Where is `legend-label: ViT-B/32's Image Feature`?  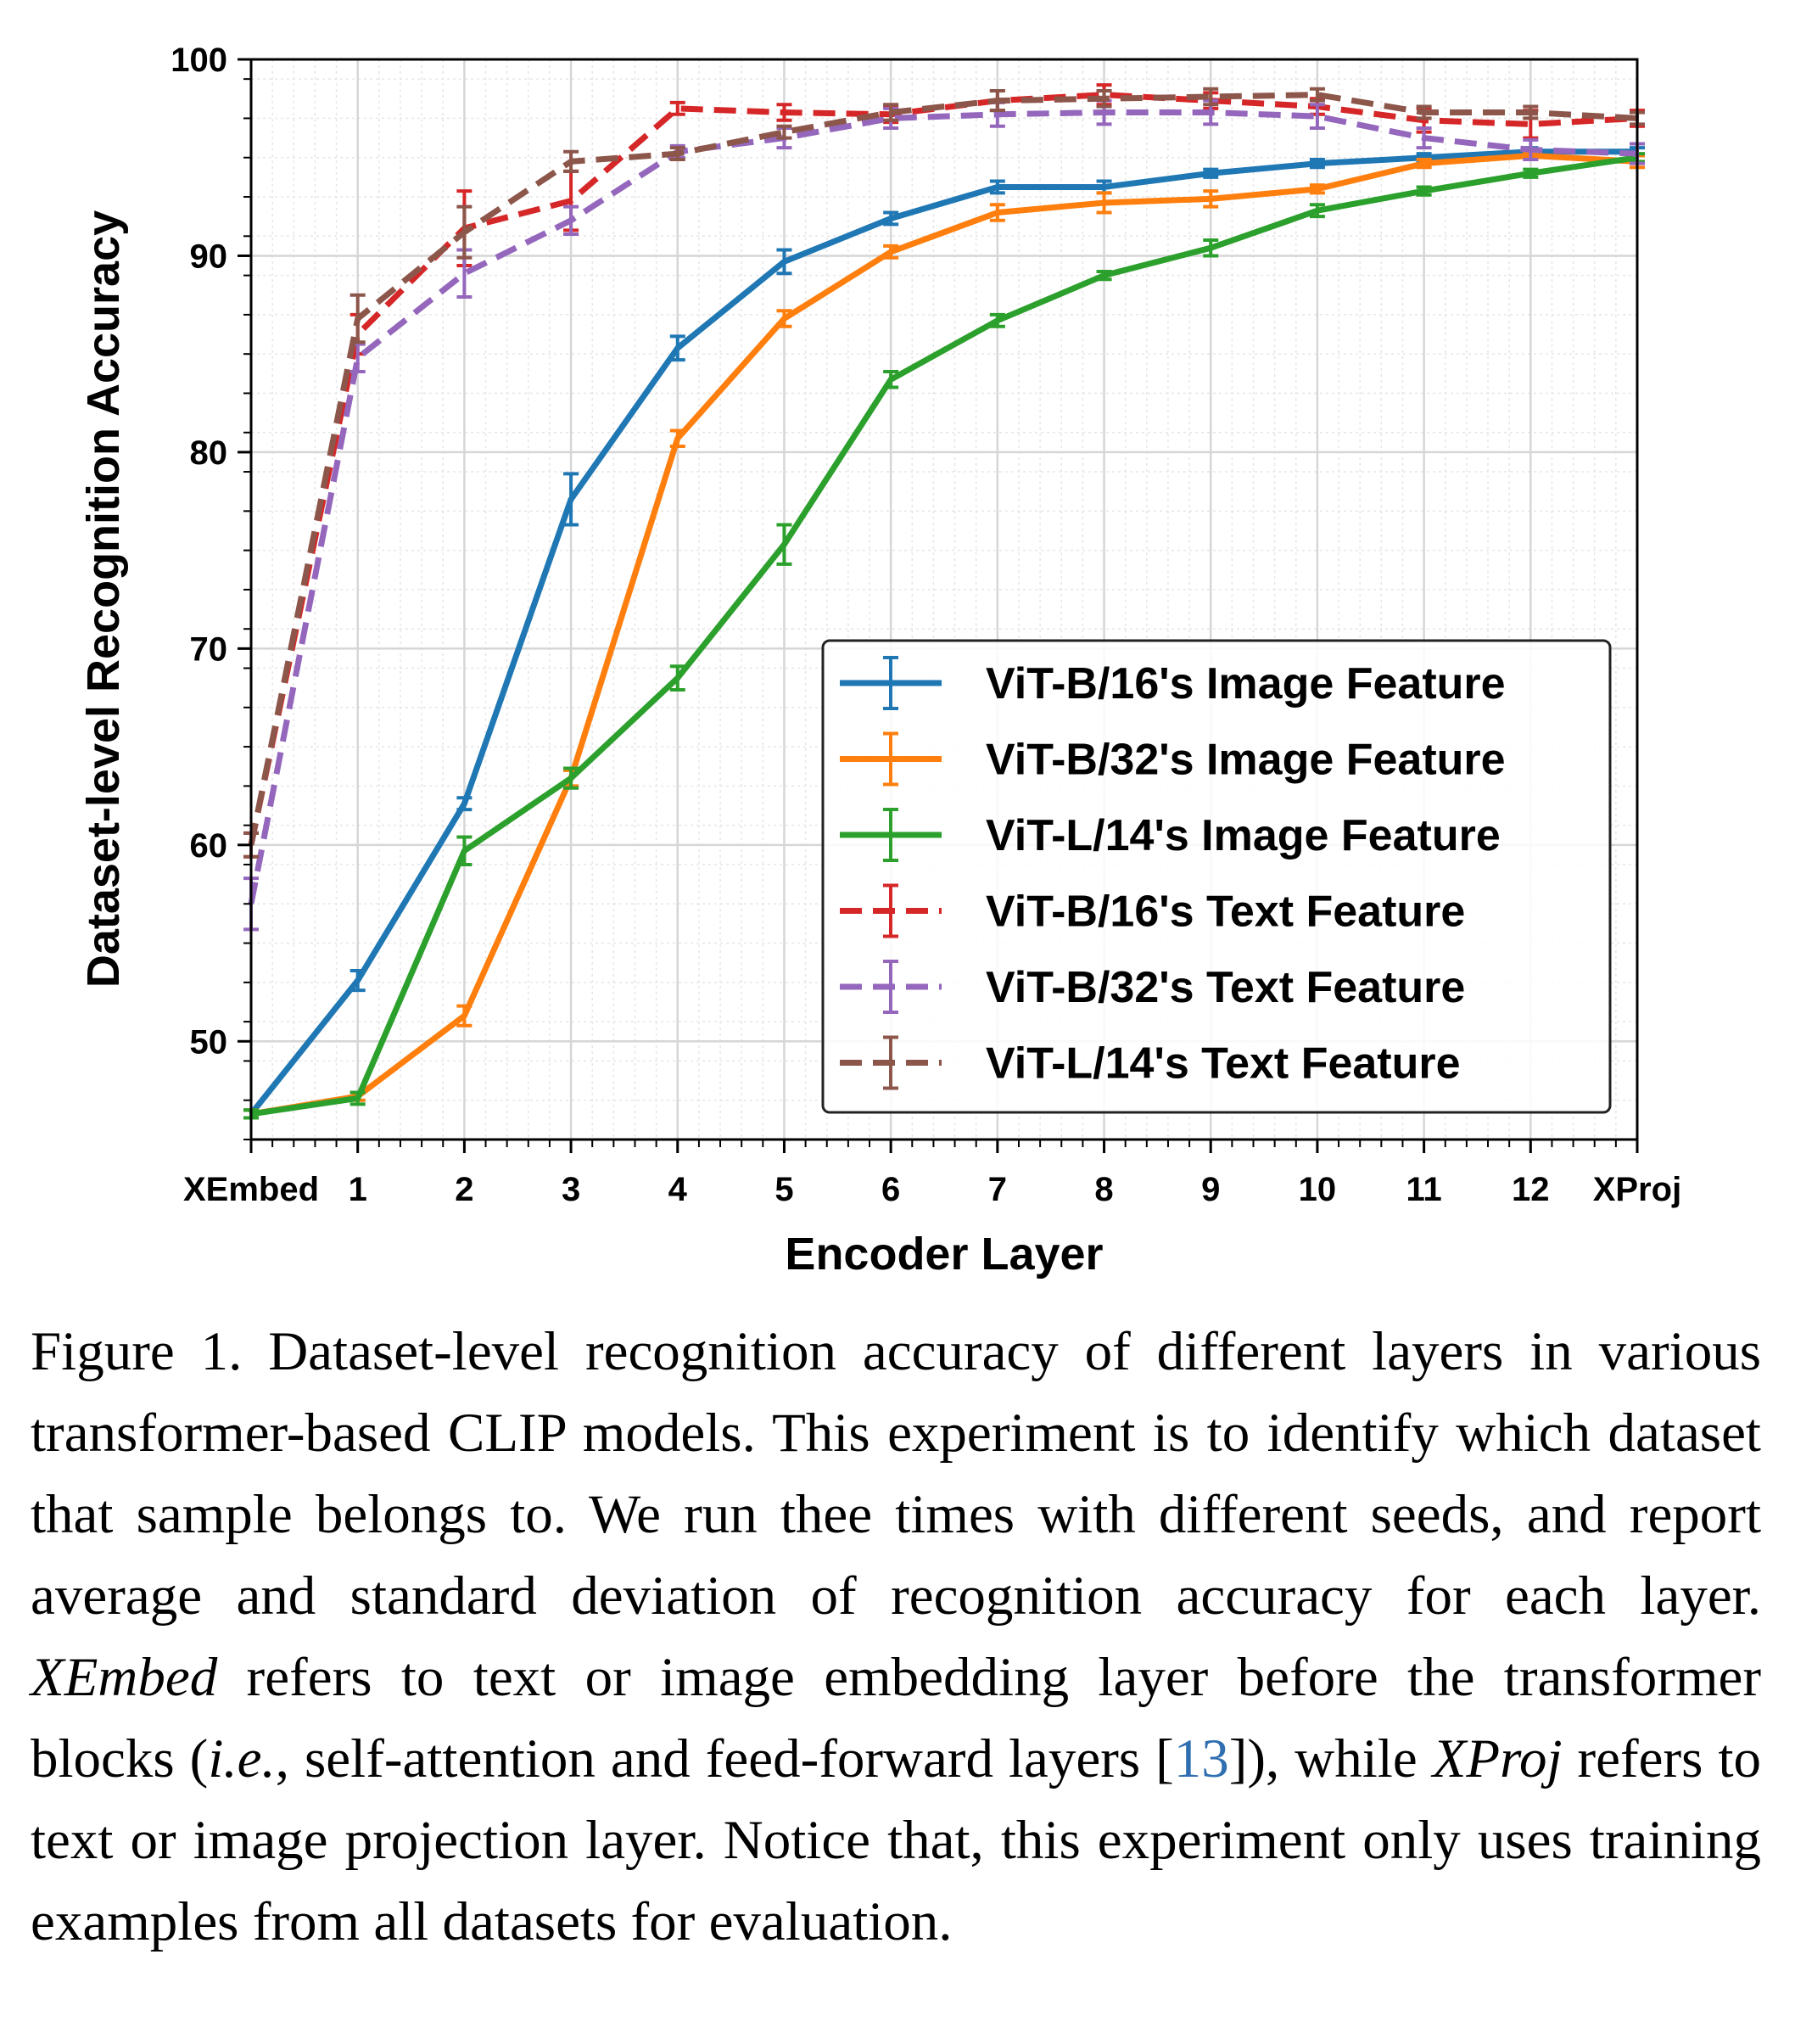 legend-label: ViT-B/32's Image Feature is located at coordinates (1246, 760).